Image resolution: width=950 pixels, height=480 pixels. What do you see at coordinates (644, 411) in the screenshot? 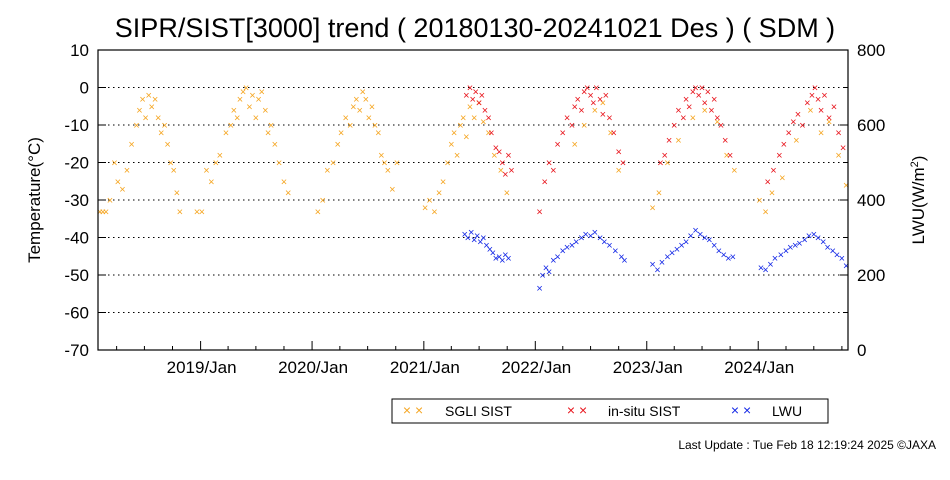
I see `legend-label-insitu: in-situ SIST` at bounding box center [644, 411].